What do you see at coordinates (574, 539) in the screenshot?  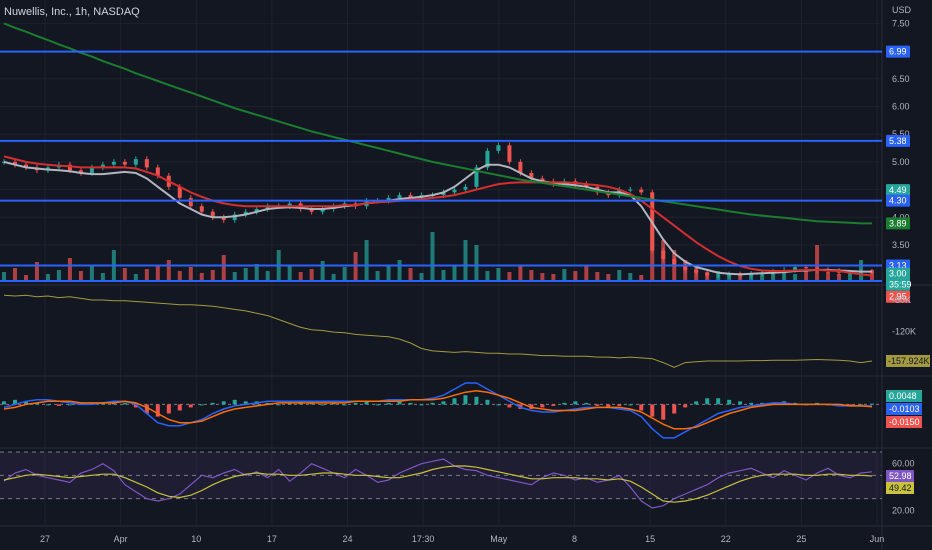 I see `x-tick-label: 8` at bounding box center [574, 539].